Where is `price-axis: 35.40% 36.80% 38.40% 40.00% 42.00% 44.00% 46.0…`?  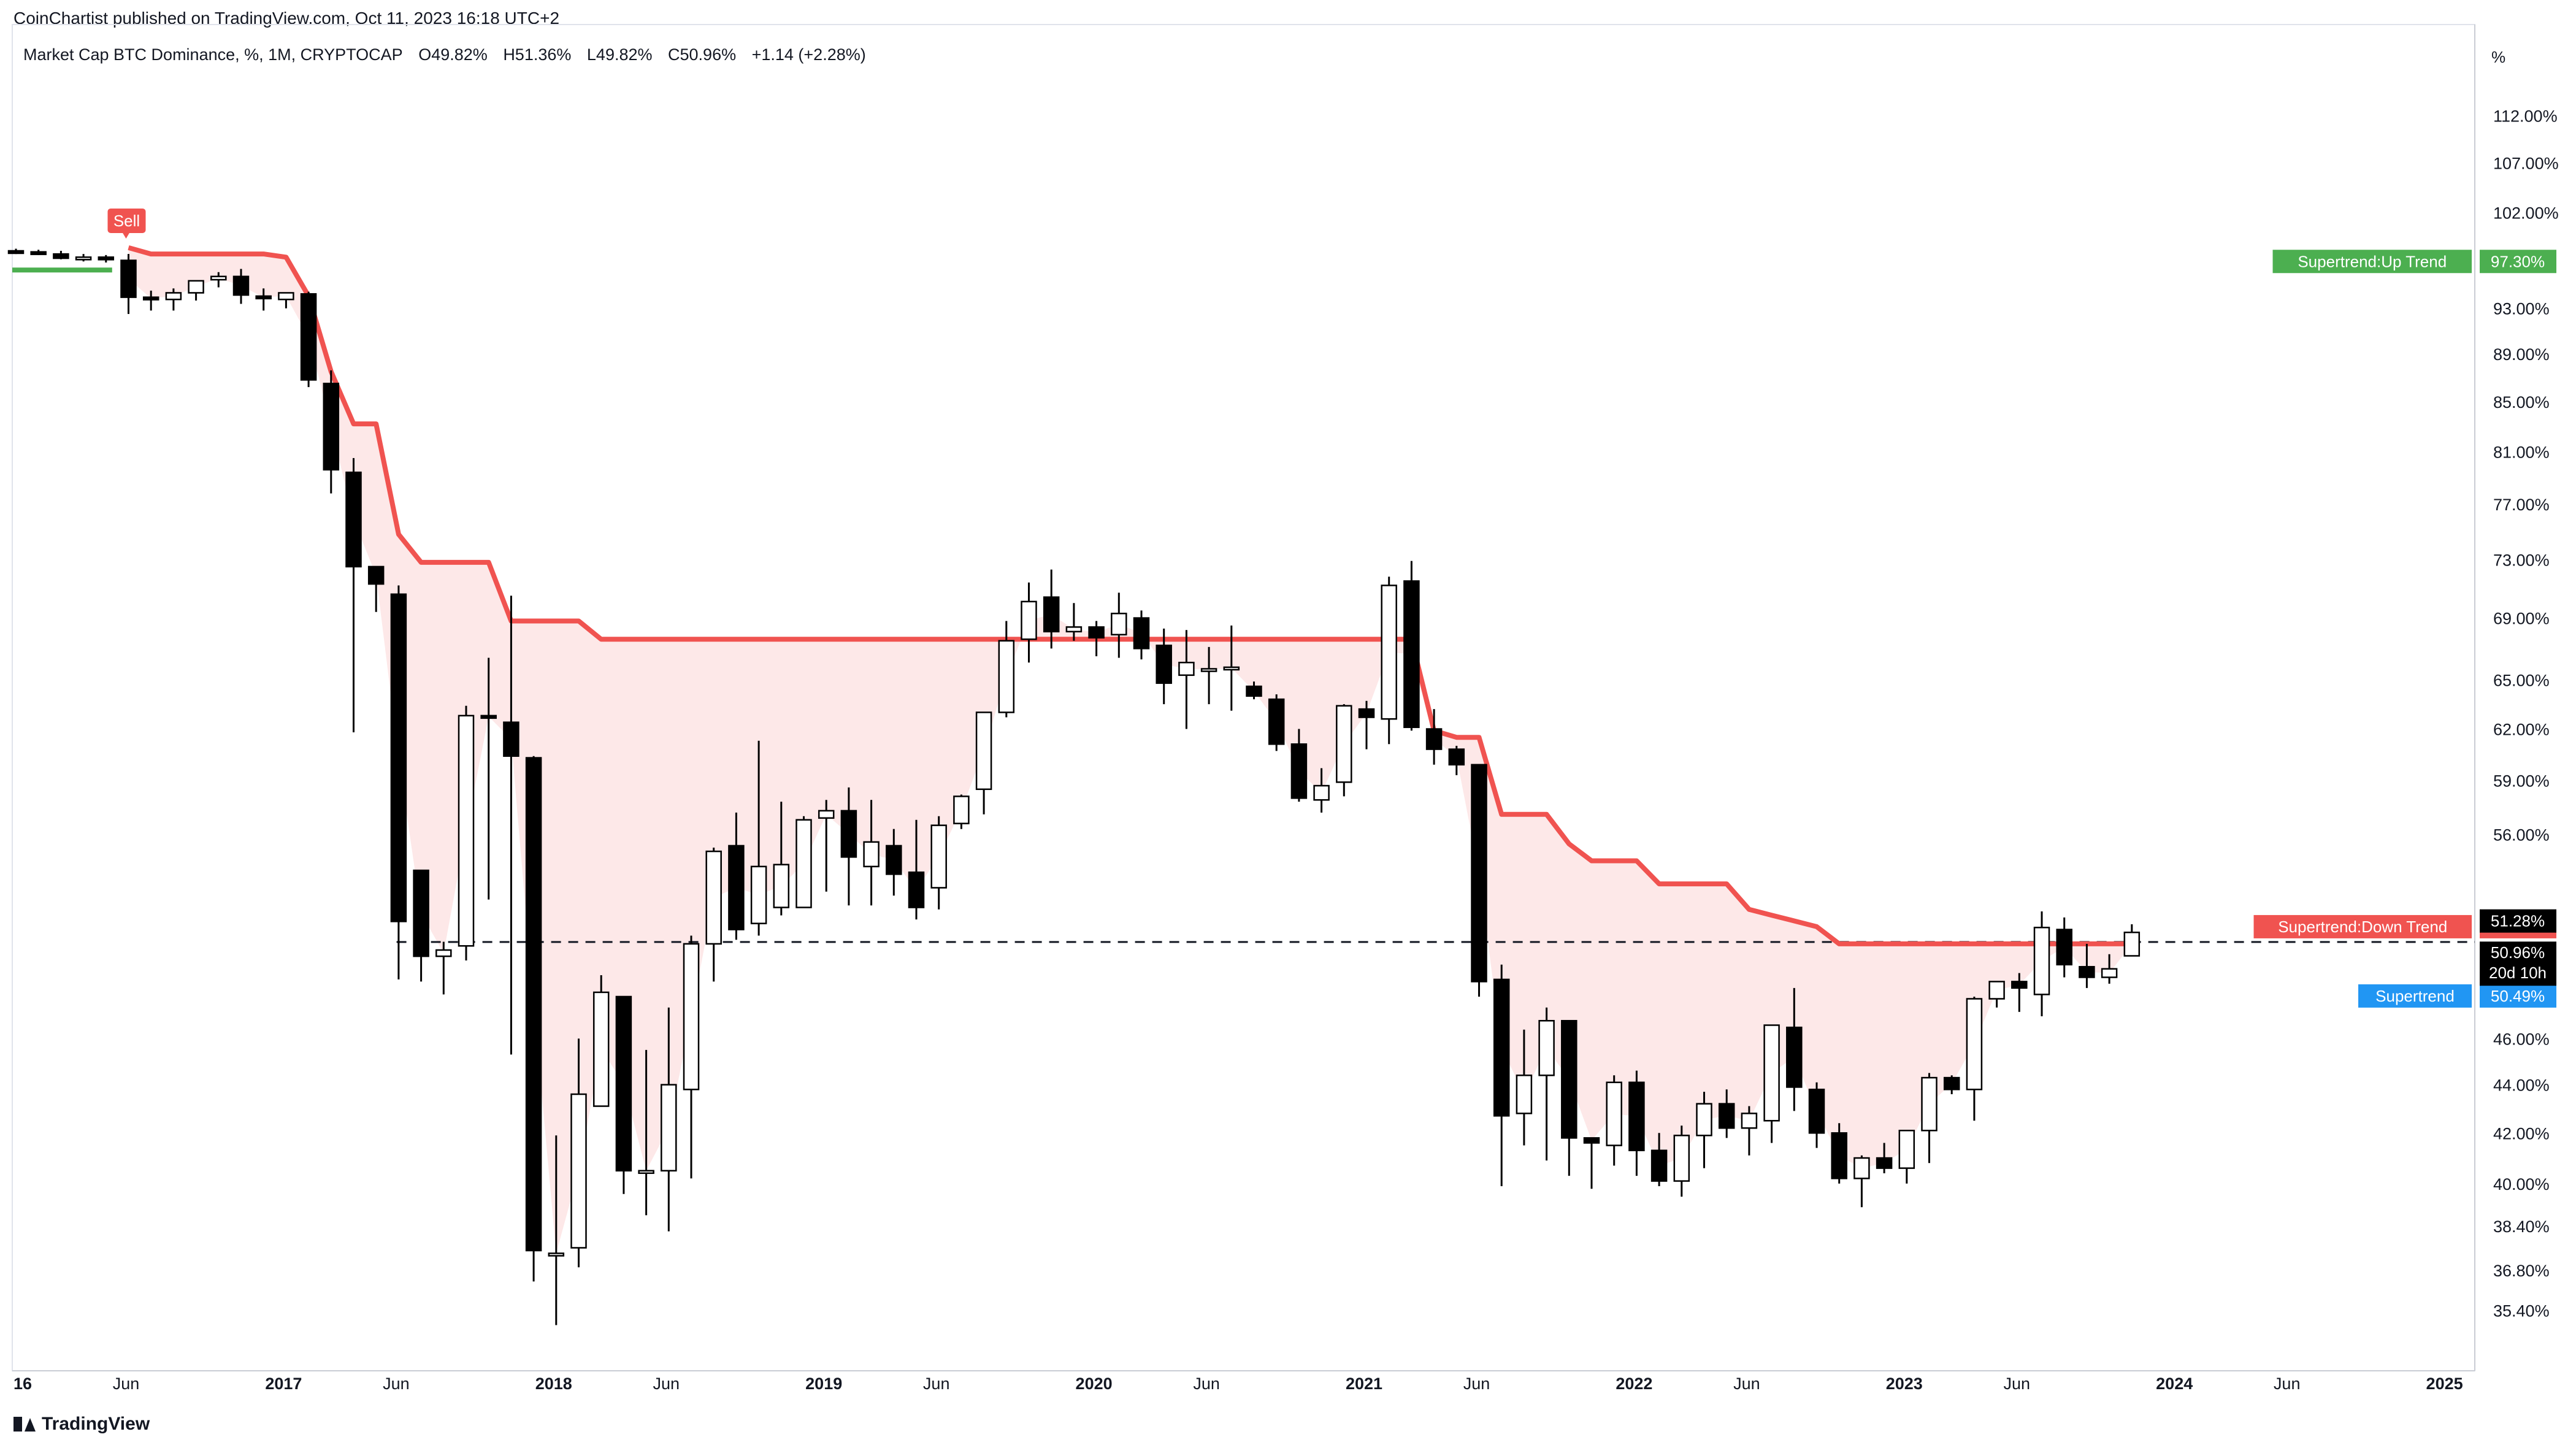
price-axis: 35.40% 36.80% 38.40% 40.00% 42.00% 44.00% 46.0… is located at coordinates (2526, 713).